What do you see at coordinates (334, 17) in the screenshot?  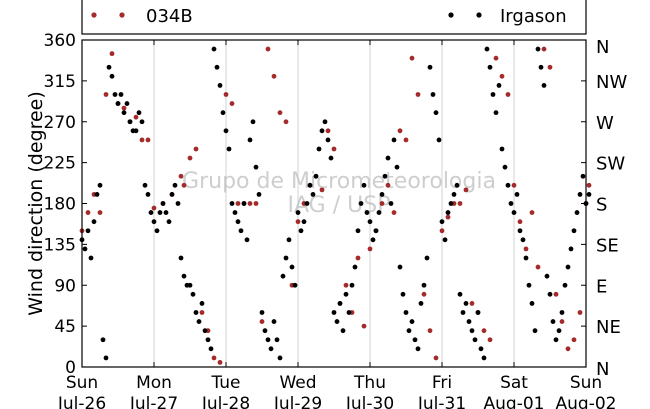 I see `legend: 034B Irgason` at bounding box center [334, 17].